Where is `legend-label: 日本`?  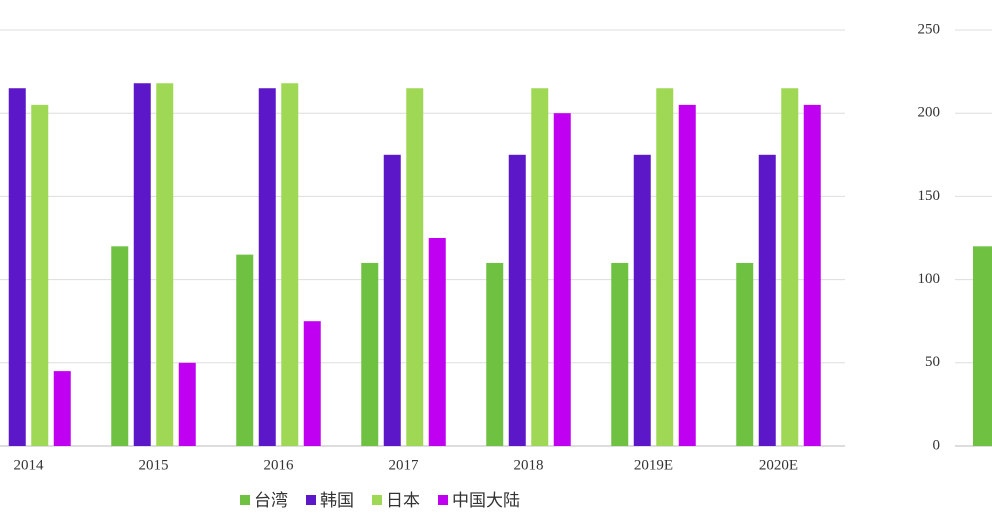
legend-label: 日本 is located at coordinates (403, 501).